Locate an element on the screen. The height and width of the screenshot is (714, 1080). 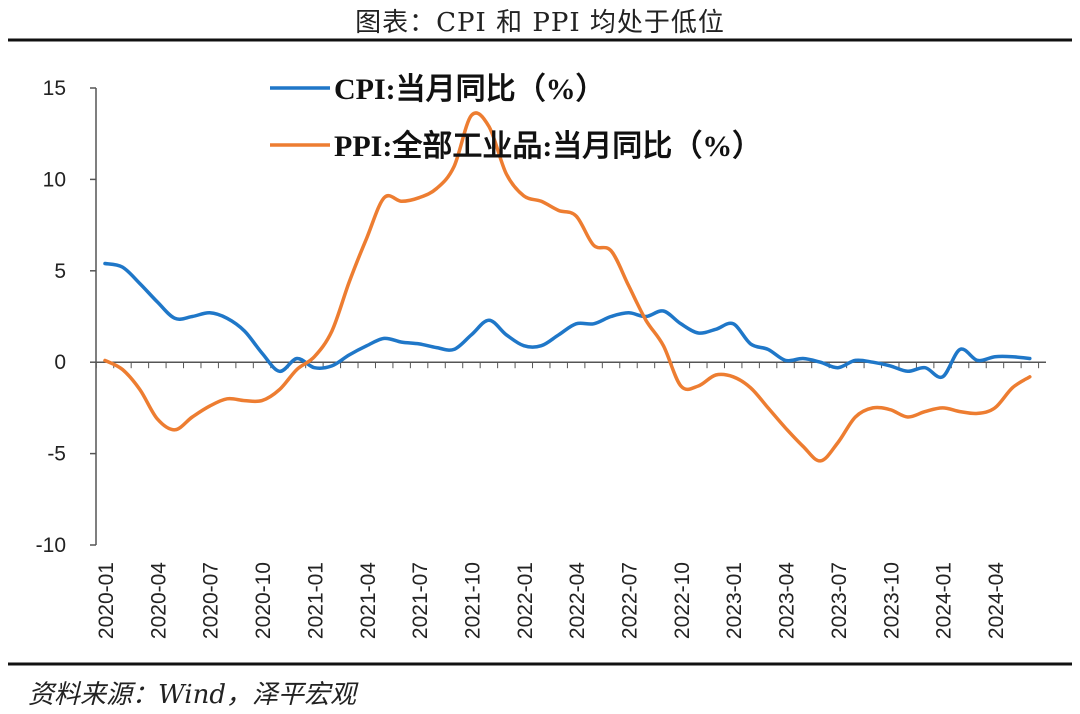
x-tick-label: 2022-10 is located at coordinates (682, 600).